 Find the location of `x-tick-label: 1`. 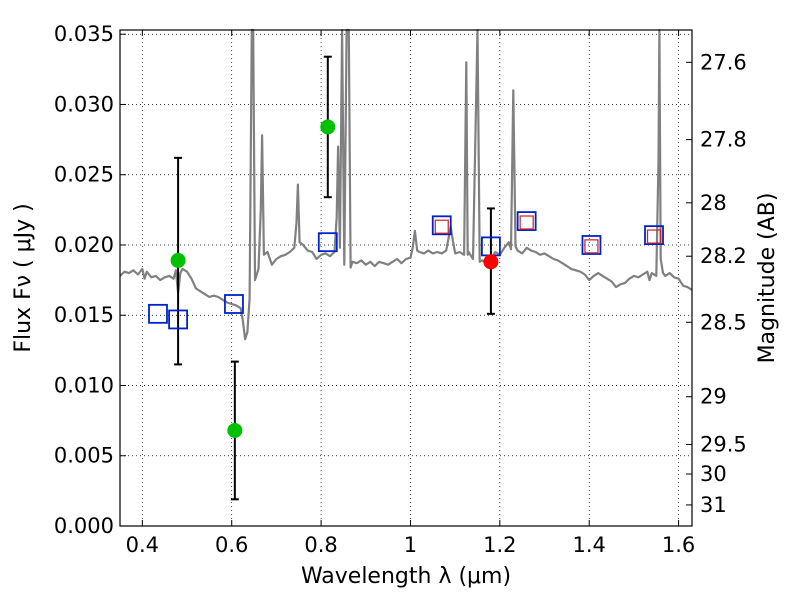

x-tick-label: 1 is located at coordinates (410, 545).